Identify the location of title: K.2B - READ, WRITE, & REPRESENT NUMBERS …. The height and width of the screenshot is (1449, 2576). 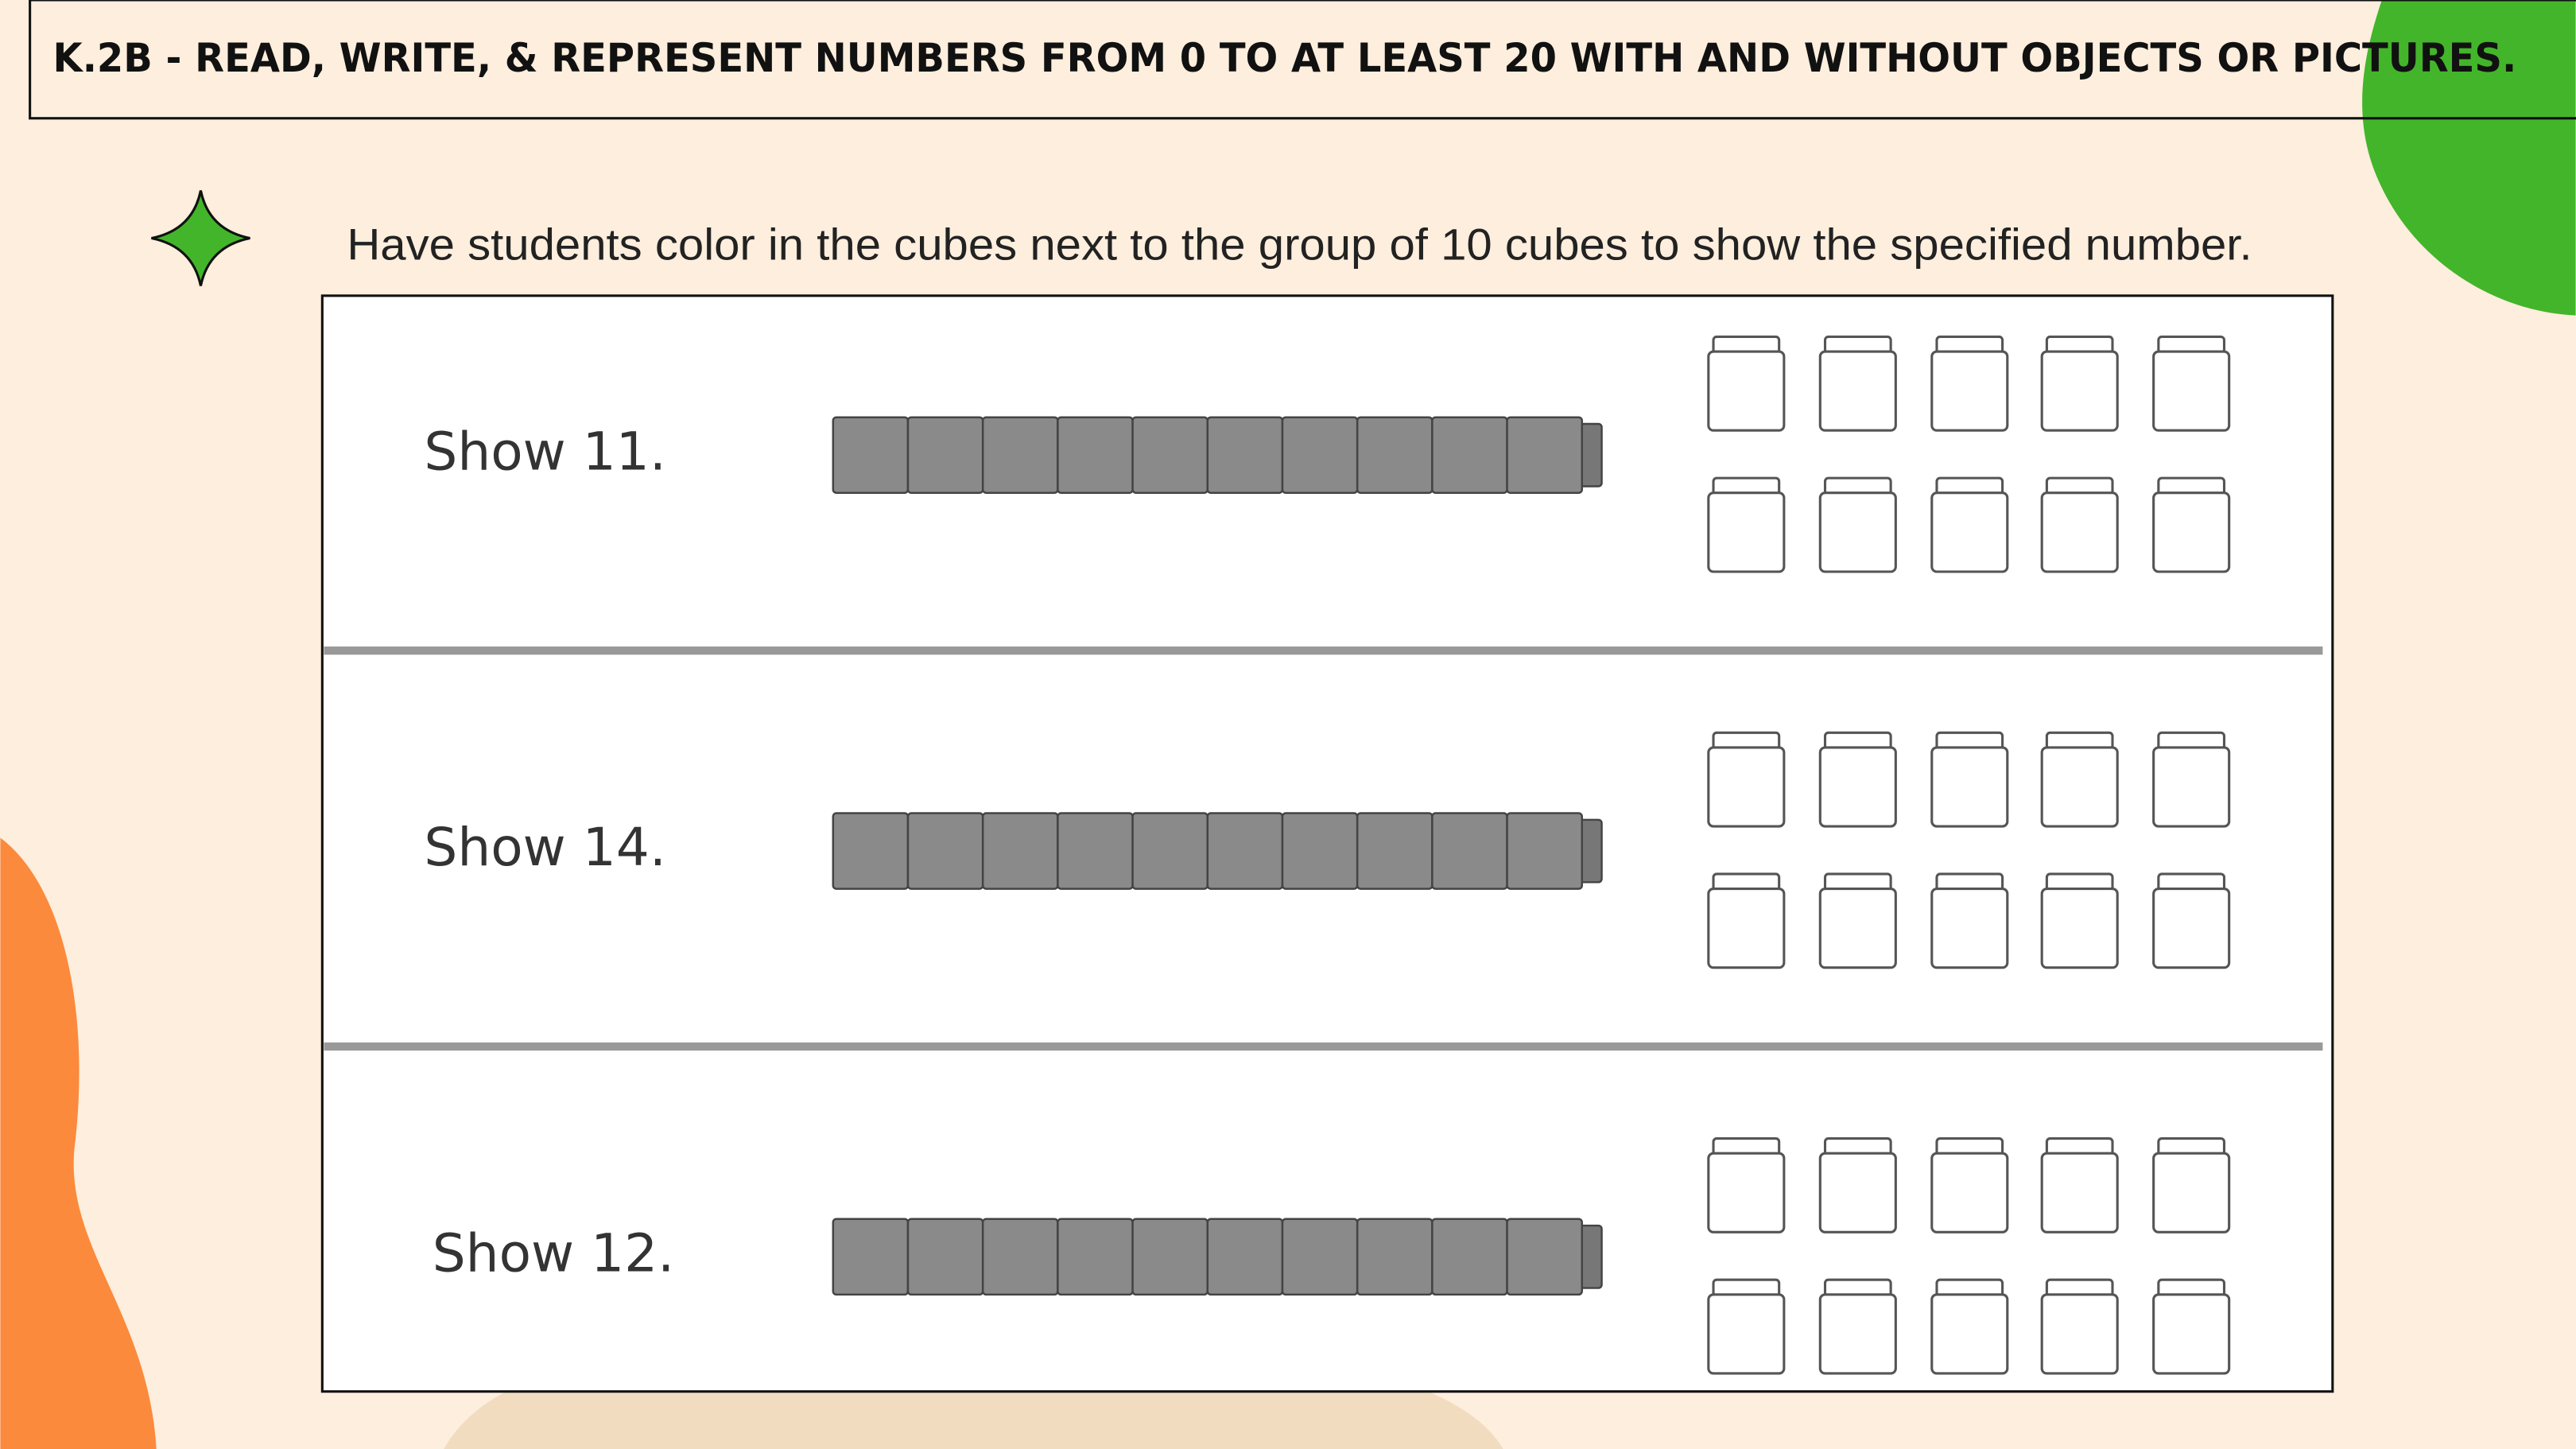
(1285, 58).